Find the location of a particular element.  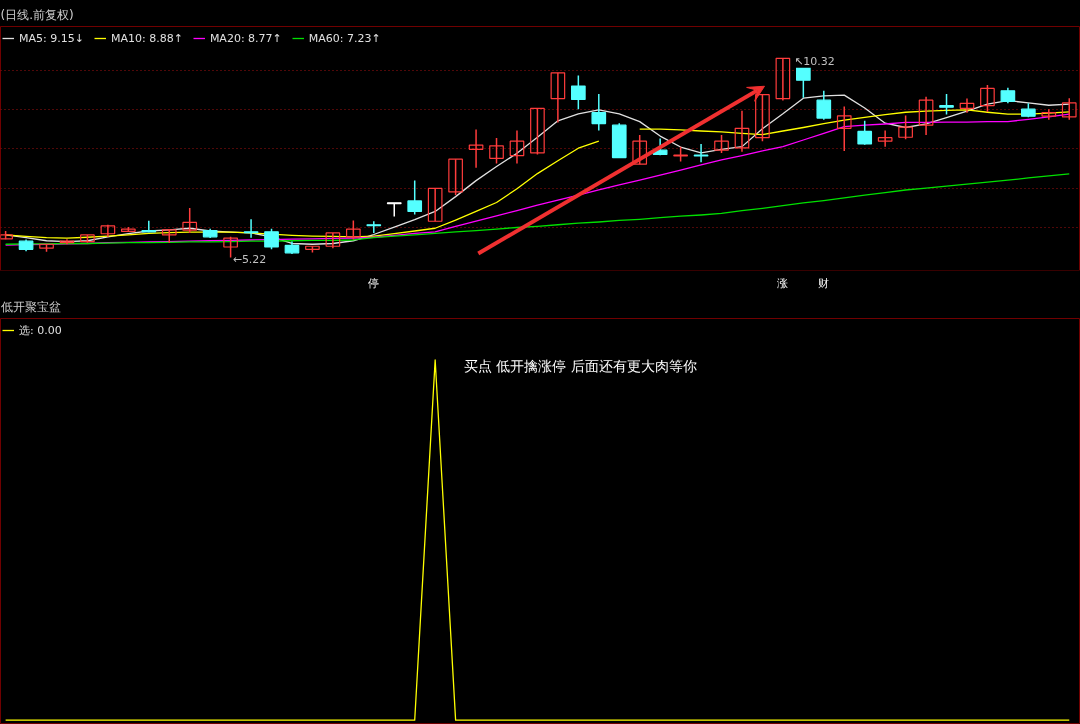

annotation: 买点 低开擒涨停 后面还有更大肉等你 is located at coordinates (580, 366).